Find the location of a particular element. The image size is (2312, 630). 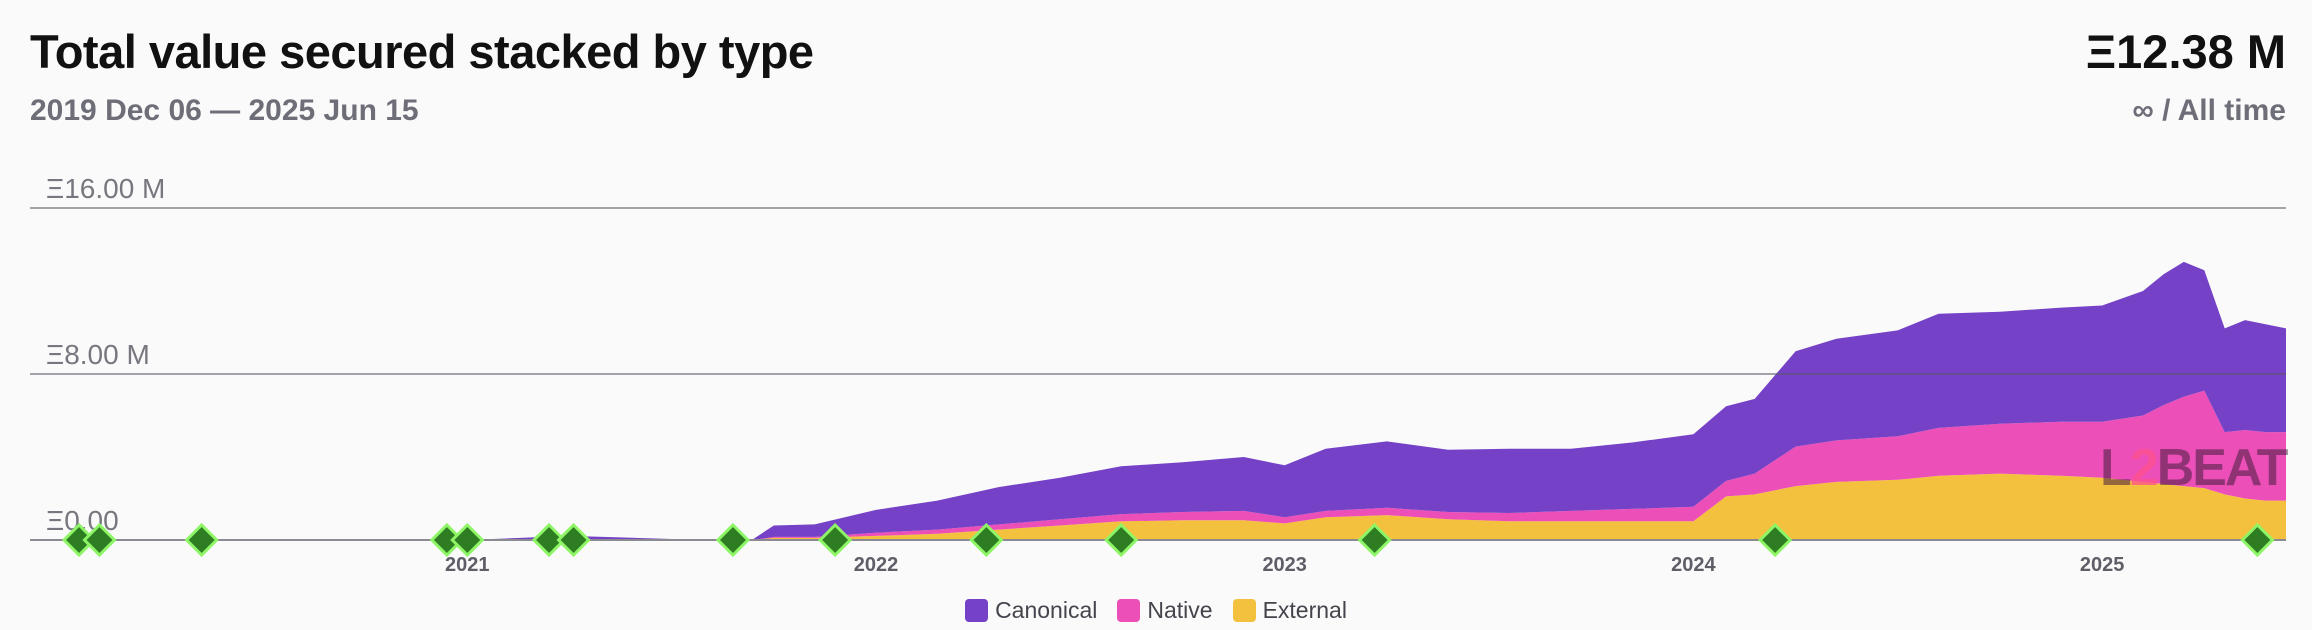

y-tick-label: Ξ16.00 M is located at coordinates (105, 188).